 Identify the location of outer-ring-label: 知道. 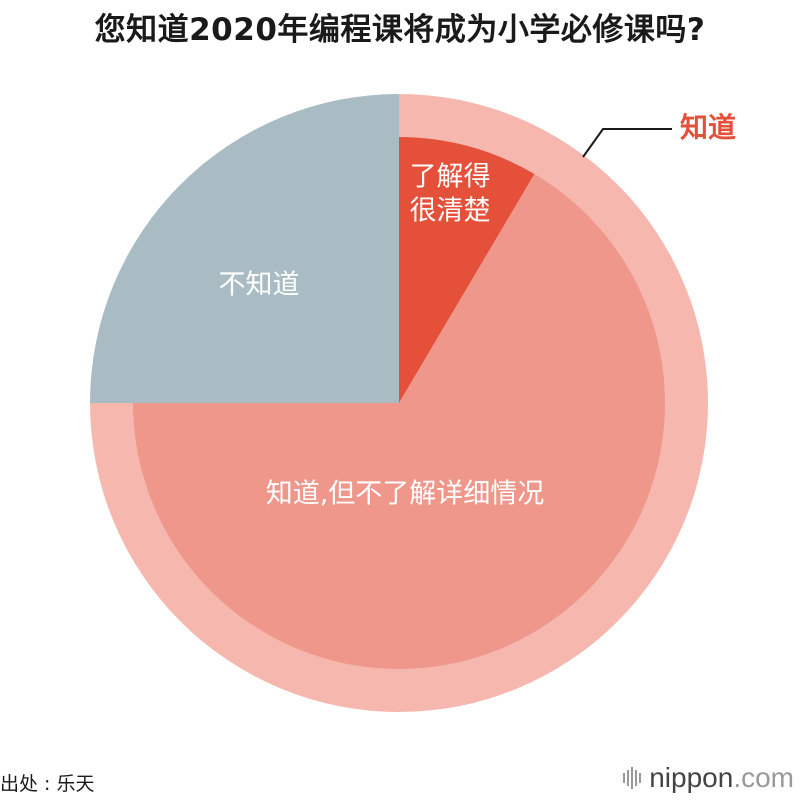
(708, 127).